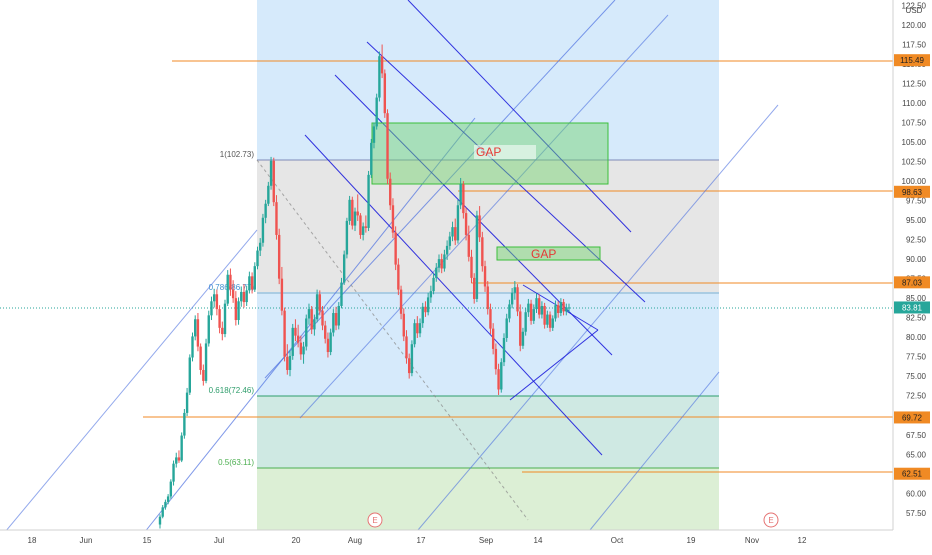  I want to click on gap-label-lower: GAP, so click(543, 254).